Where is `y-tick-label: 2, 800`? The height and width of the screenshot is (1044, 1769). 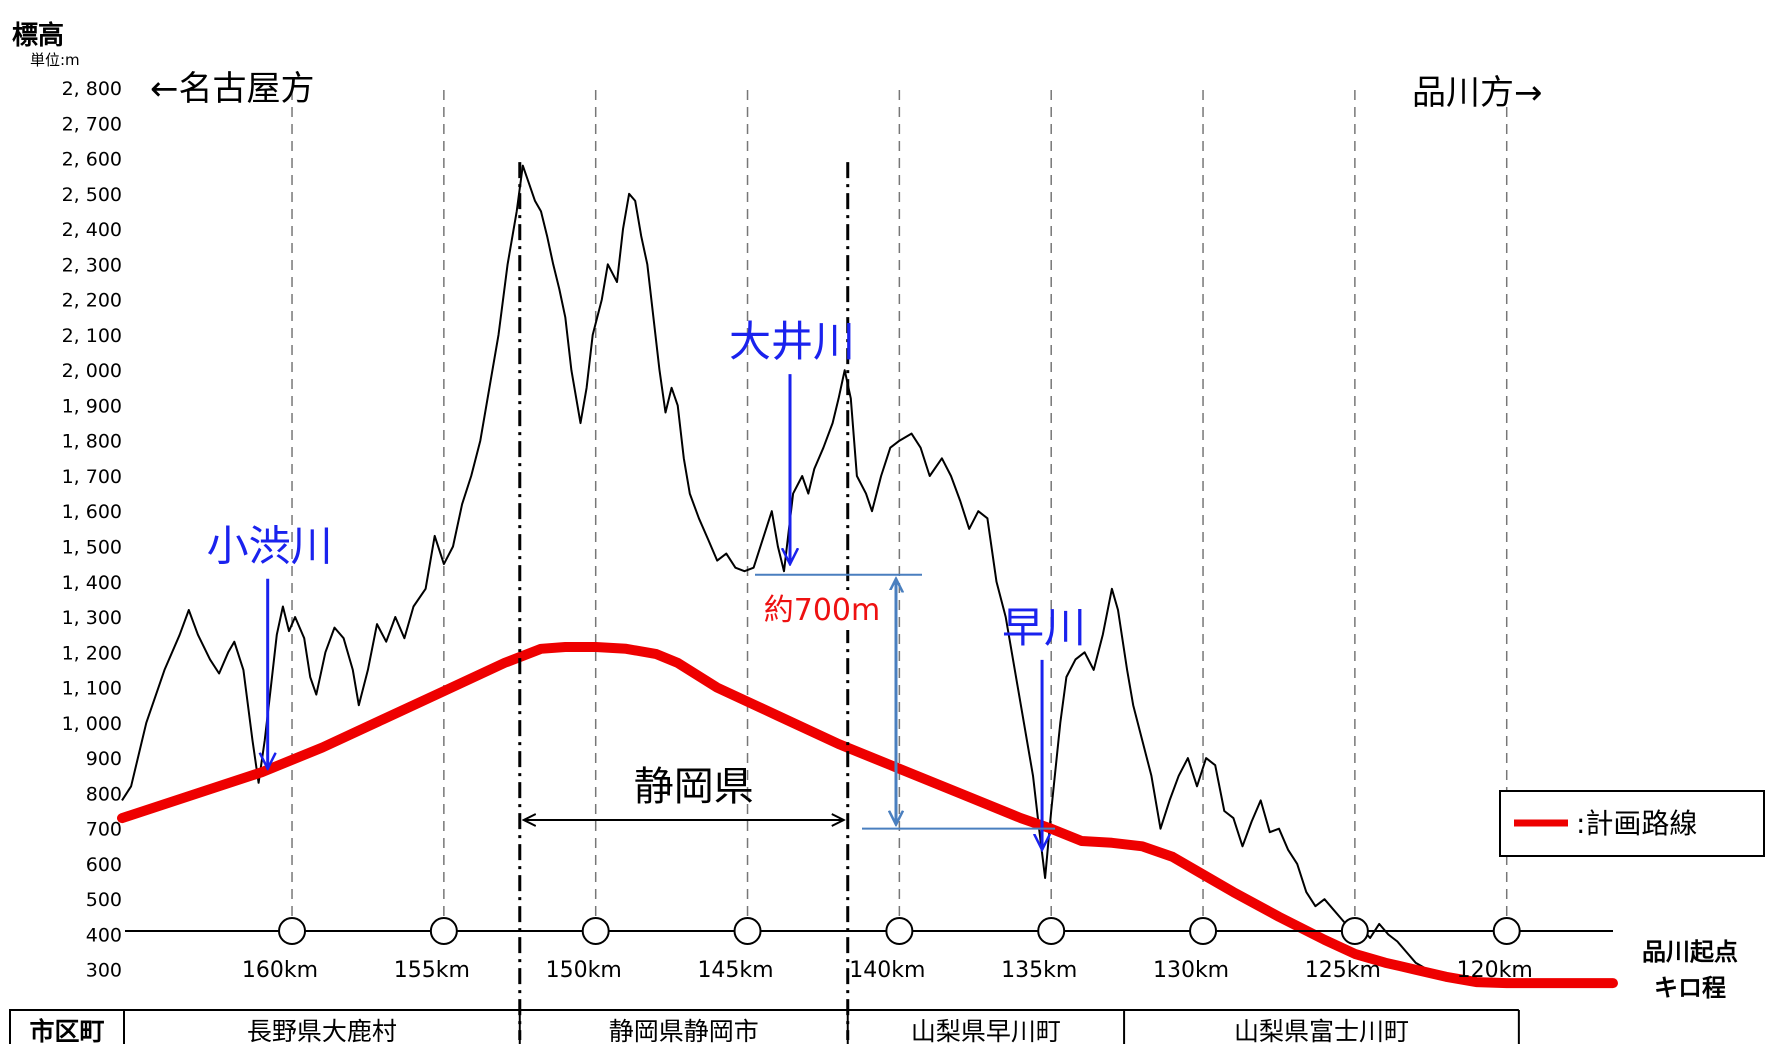
y-tick-label: 2, 800 is located at coordinates (92, 89).